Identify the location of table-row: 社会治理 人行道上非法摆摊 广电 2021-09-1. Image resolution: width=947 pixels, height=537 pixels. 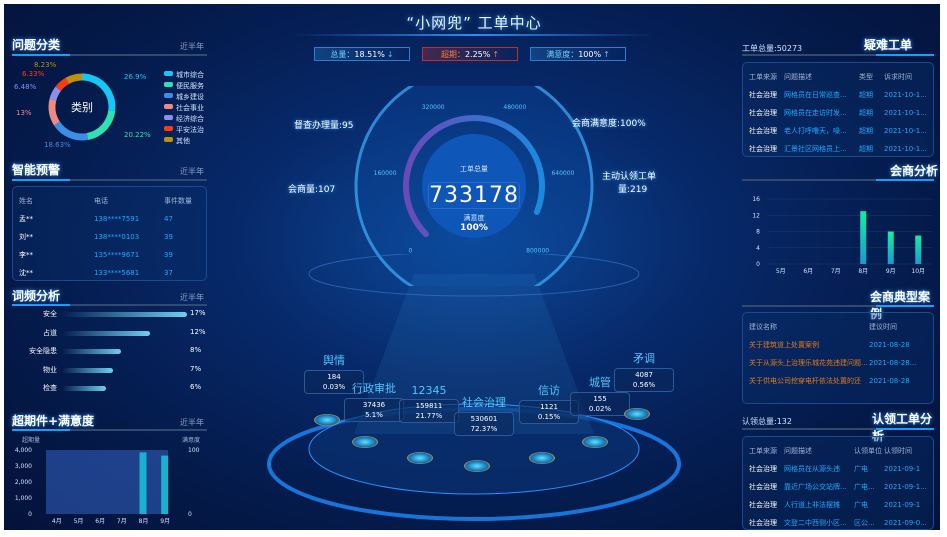
(839, 505).